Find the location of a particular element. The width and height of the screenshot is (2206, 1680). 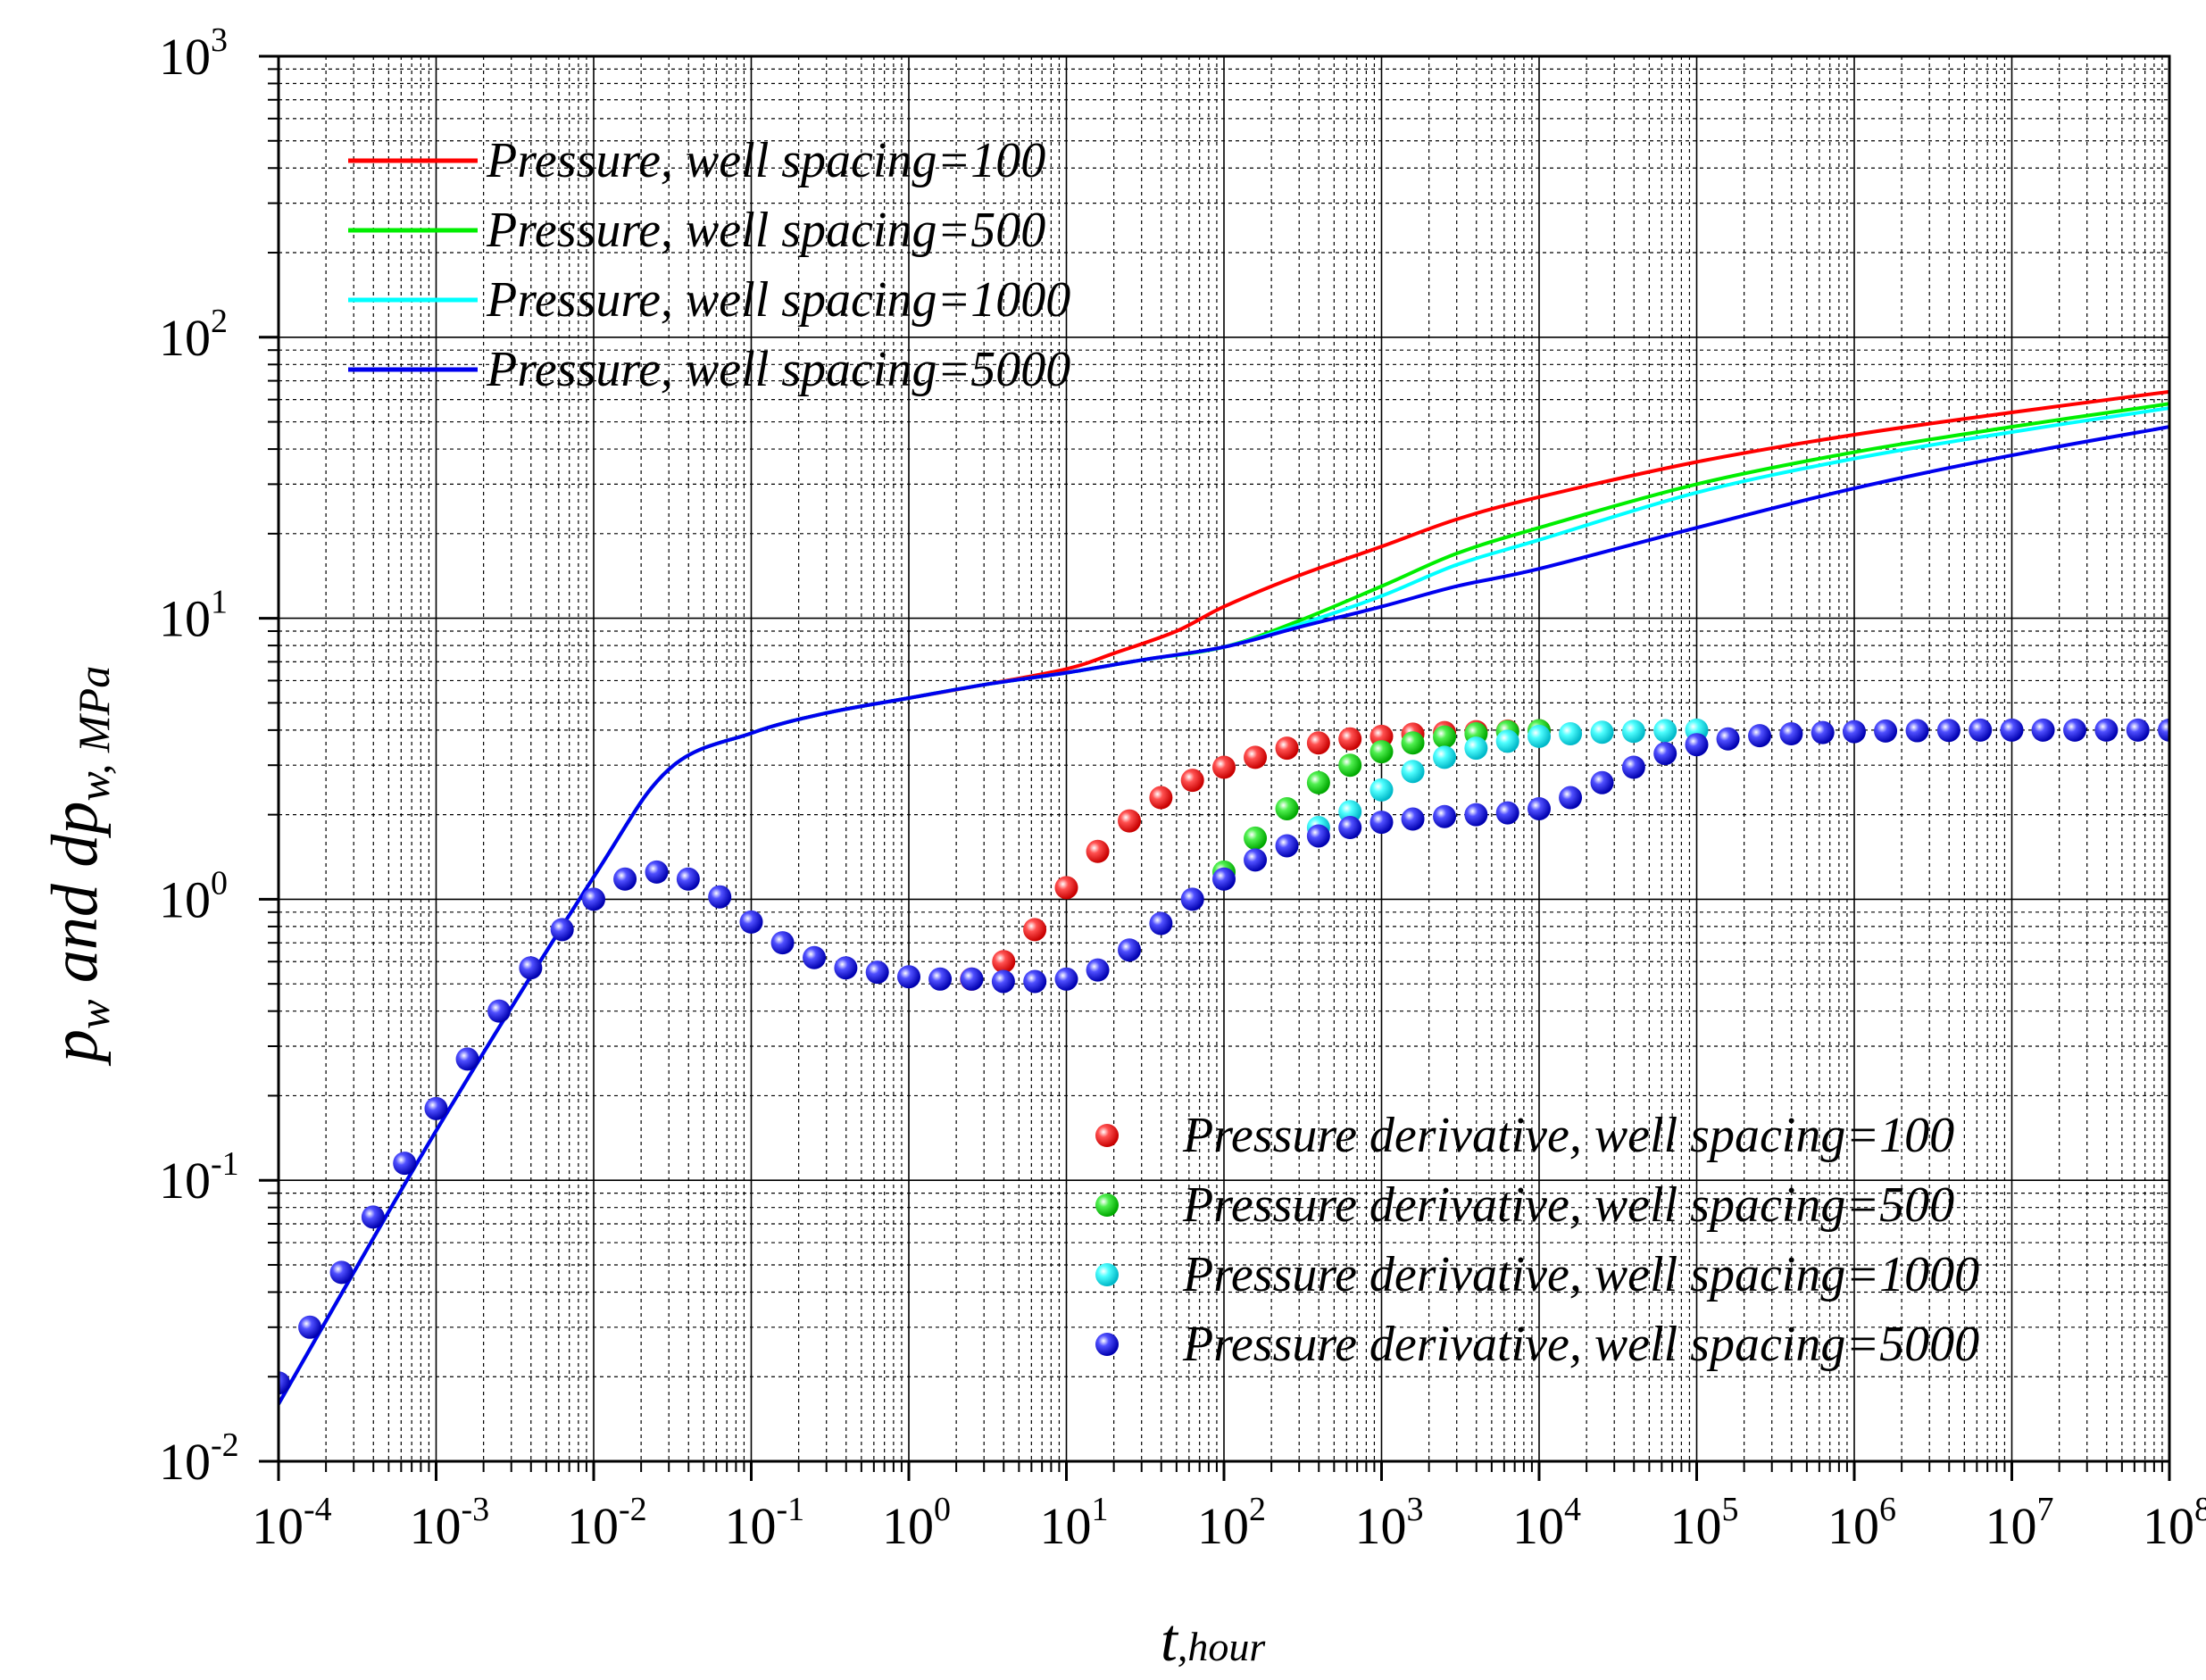

y-tick-label: 10⁰ is located at coordinates (193, 896).